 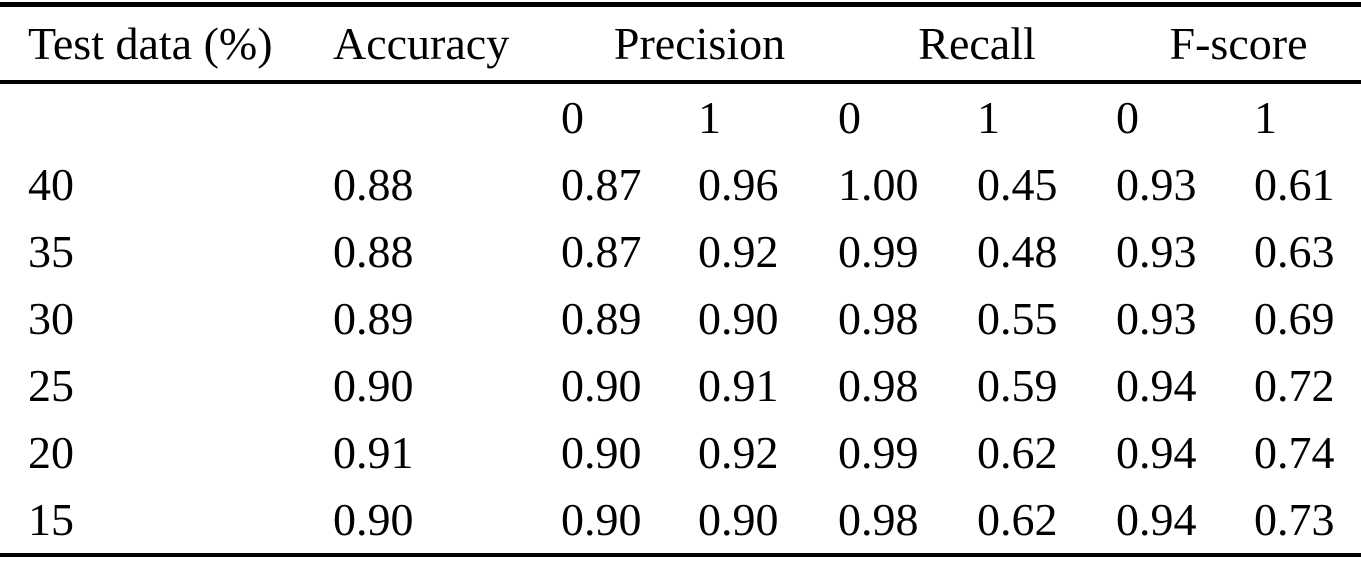 What do you see at coordinates (1128, 117) in the screenshot?
I see `subheader-fscore-0: 0` at bounding box center [1128, 117].